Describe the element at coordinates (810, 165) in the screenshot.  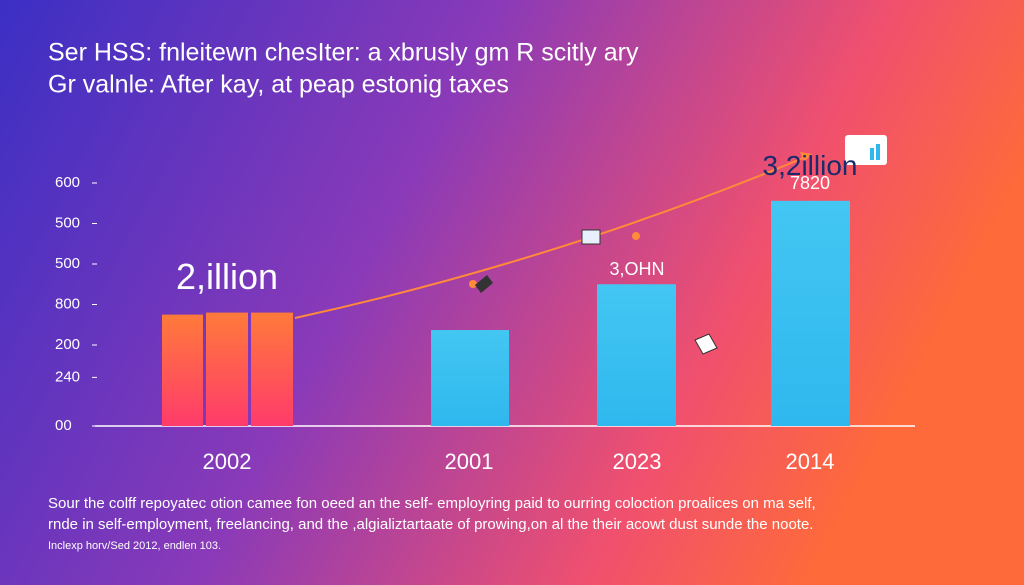
I see `data-label: 3,2illion` at that location.